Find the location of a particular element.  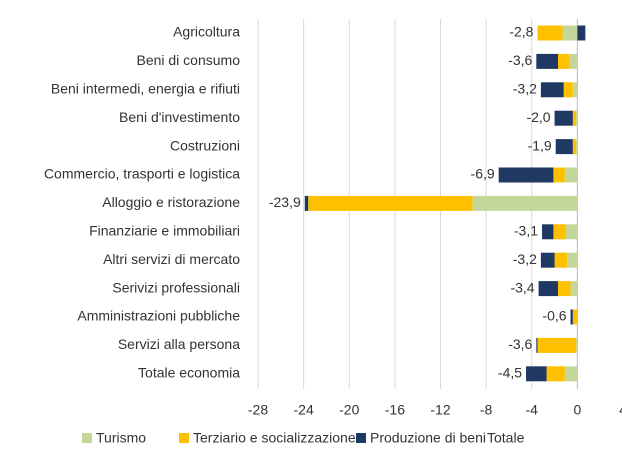

x-tick-label: -28 is located at coordinates (258, 410).